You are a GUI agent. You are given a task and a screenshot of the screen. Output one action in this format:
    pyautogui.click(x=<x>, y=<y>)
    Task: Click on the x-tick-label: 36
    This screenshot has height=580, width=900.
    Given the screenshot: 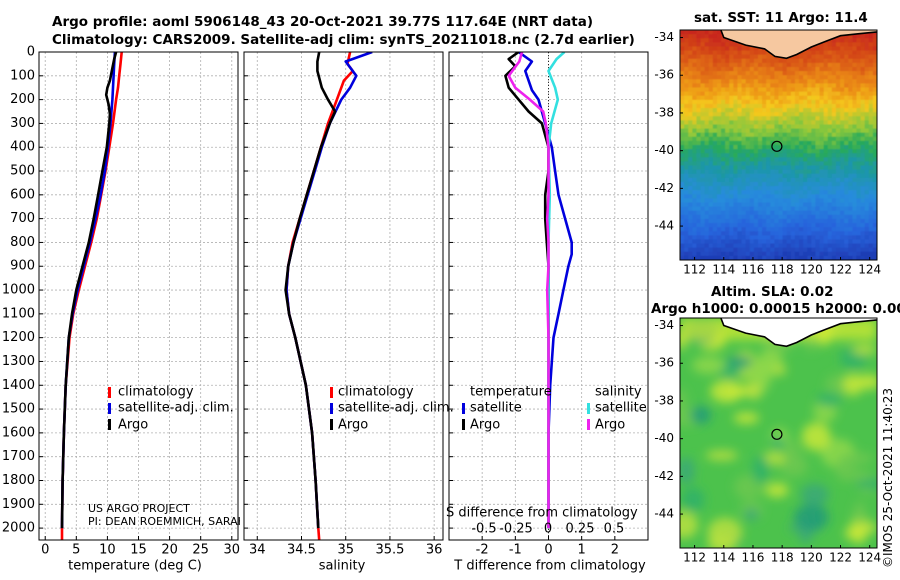 What is the action you would take?
    pyautogui.click(x=434, y=550)
    